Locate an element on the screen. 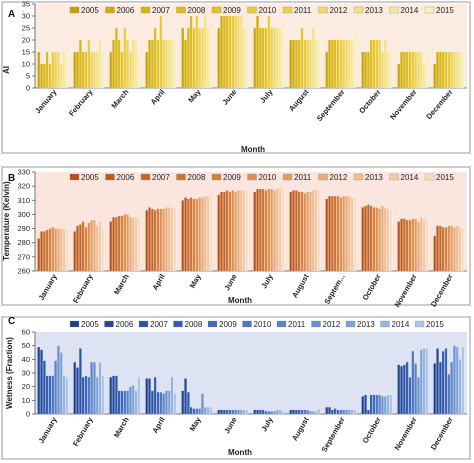 This screenshot has width=474, height=463. bar-december-2014 is located at coordinates (460, 387).